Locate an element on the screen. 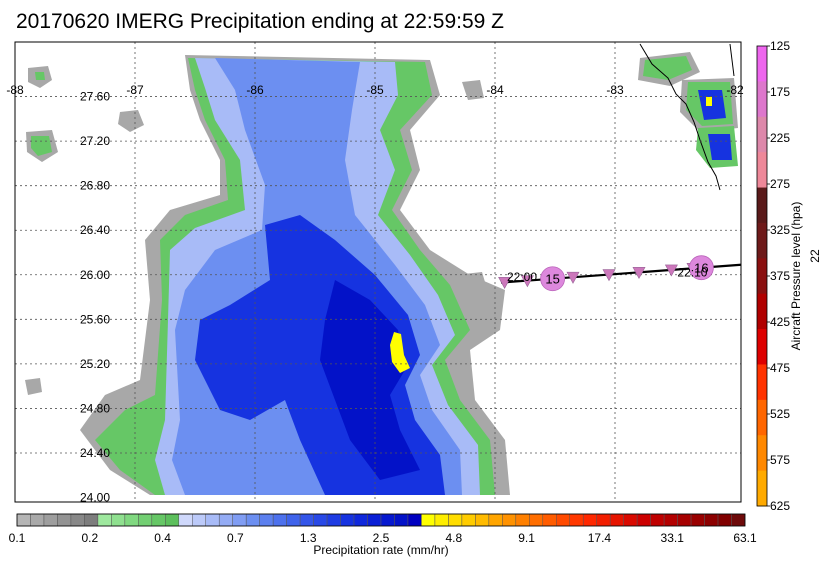  x-tick-label: -85 is located at coordinates (375, 90).